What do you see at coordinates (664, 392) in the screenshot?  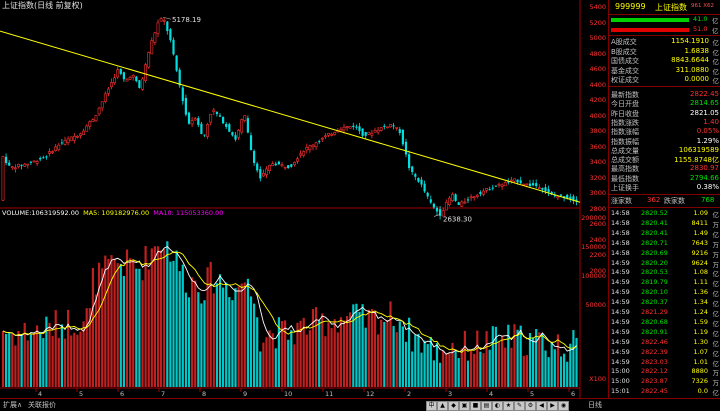 I see `tick-row: 15:01 2822.45 0.0 亿` at bounding box center [664, 392].